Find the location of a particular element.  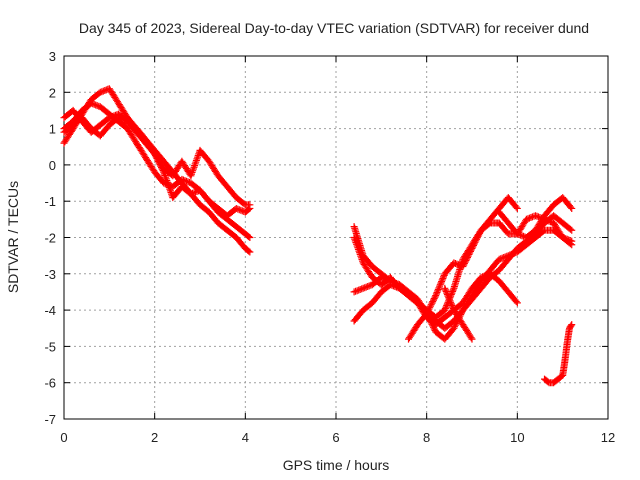

y-tick-label: 2 is located at coordinates (52, 92).